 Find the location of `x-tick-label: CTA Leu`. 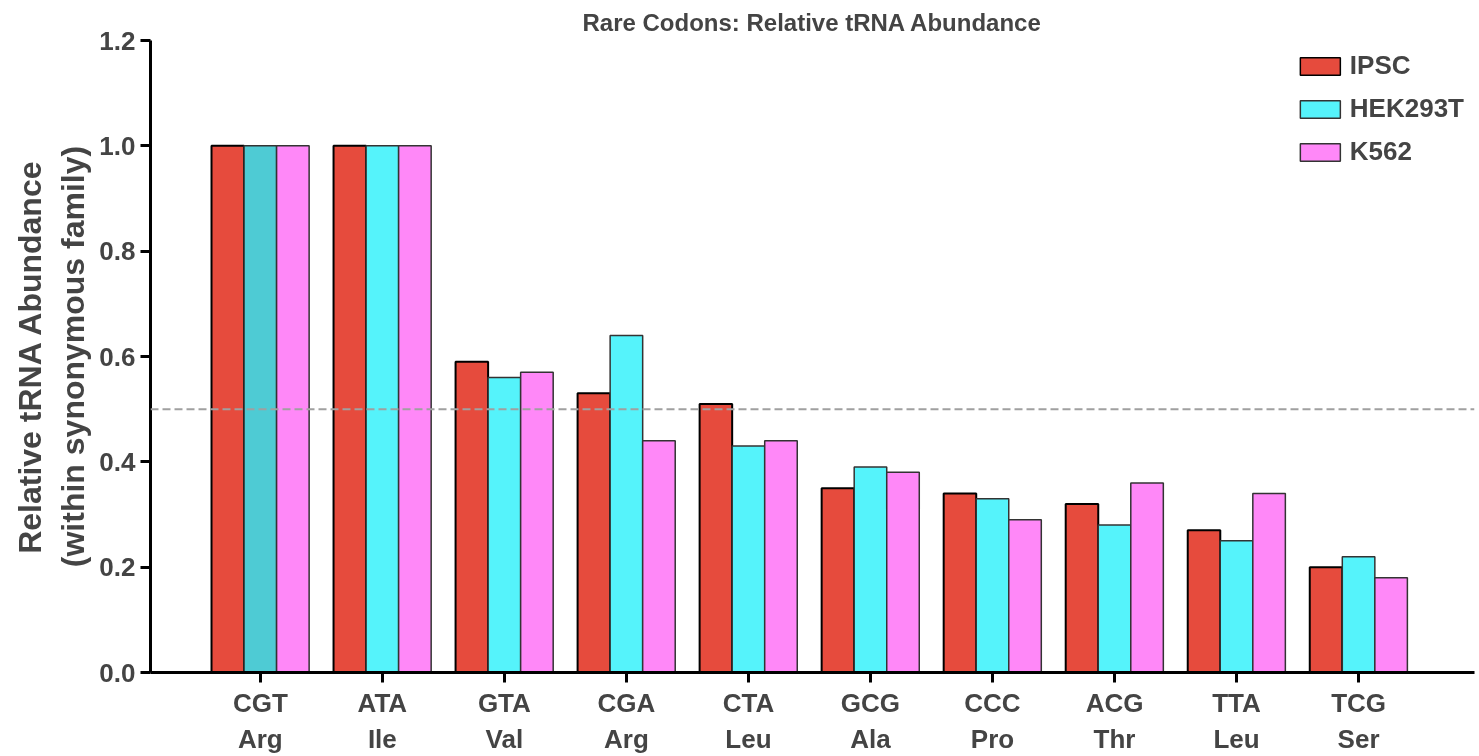

x-tick-label: CTA Leu is located at coordinates (748, 720).